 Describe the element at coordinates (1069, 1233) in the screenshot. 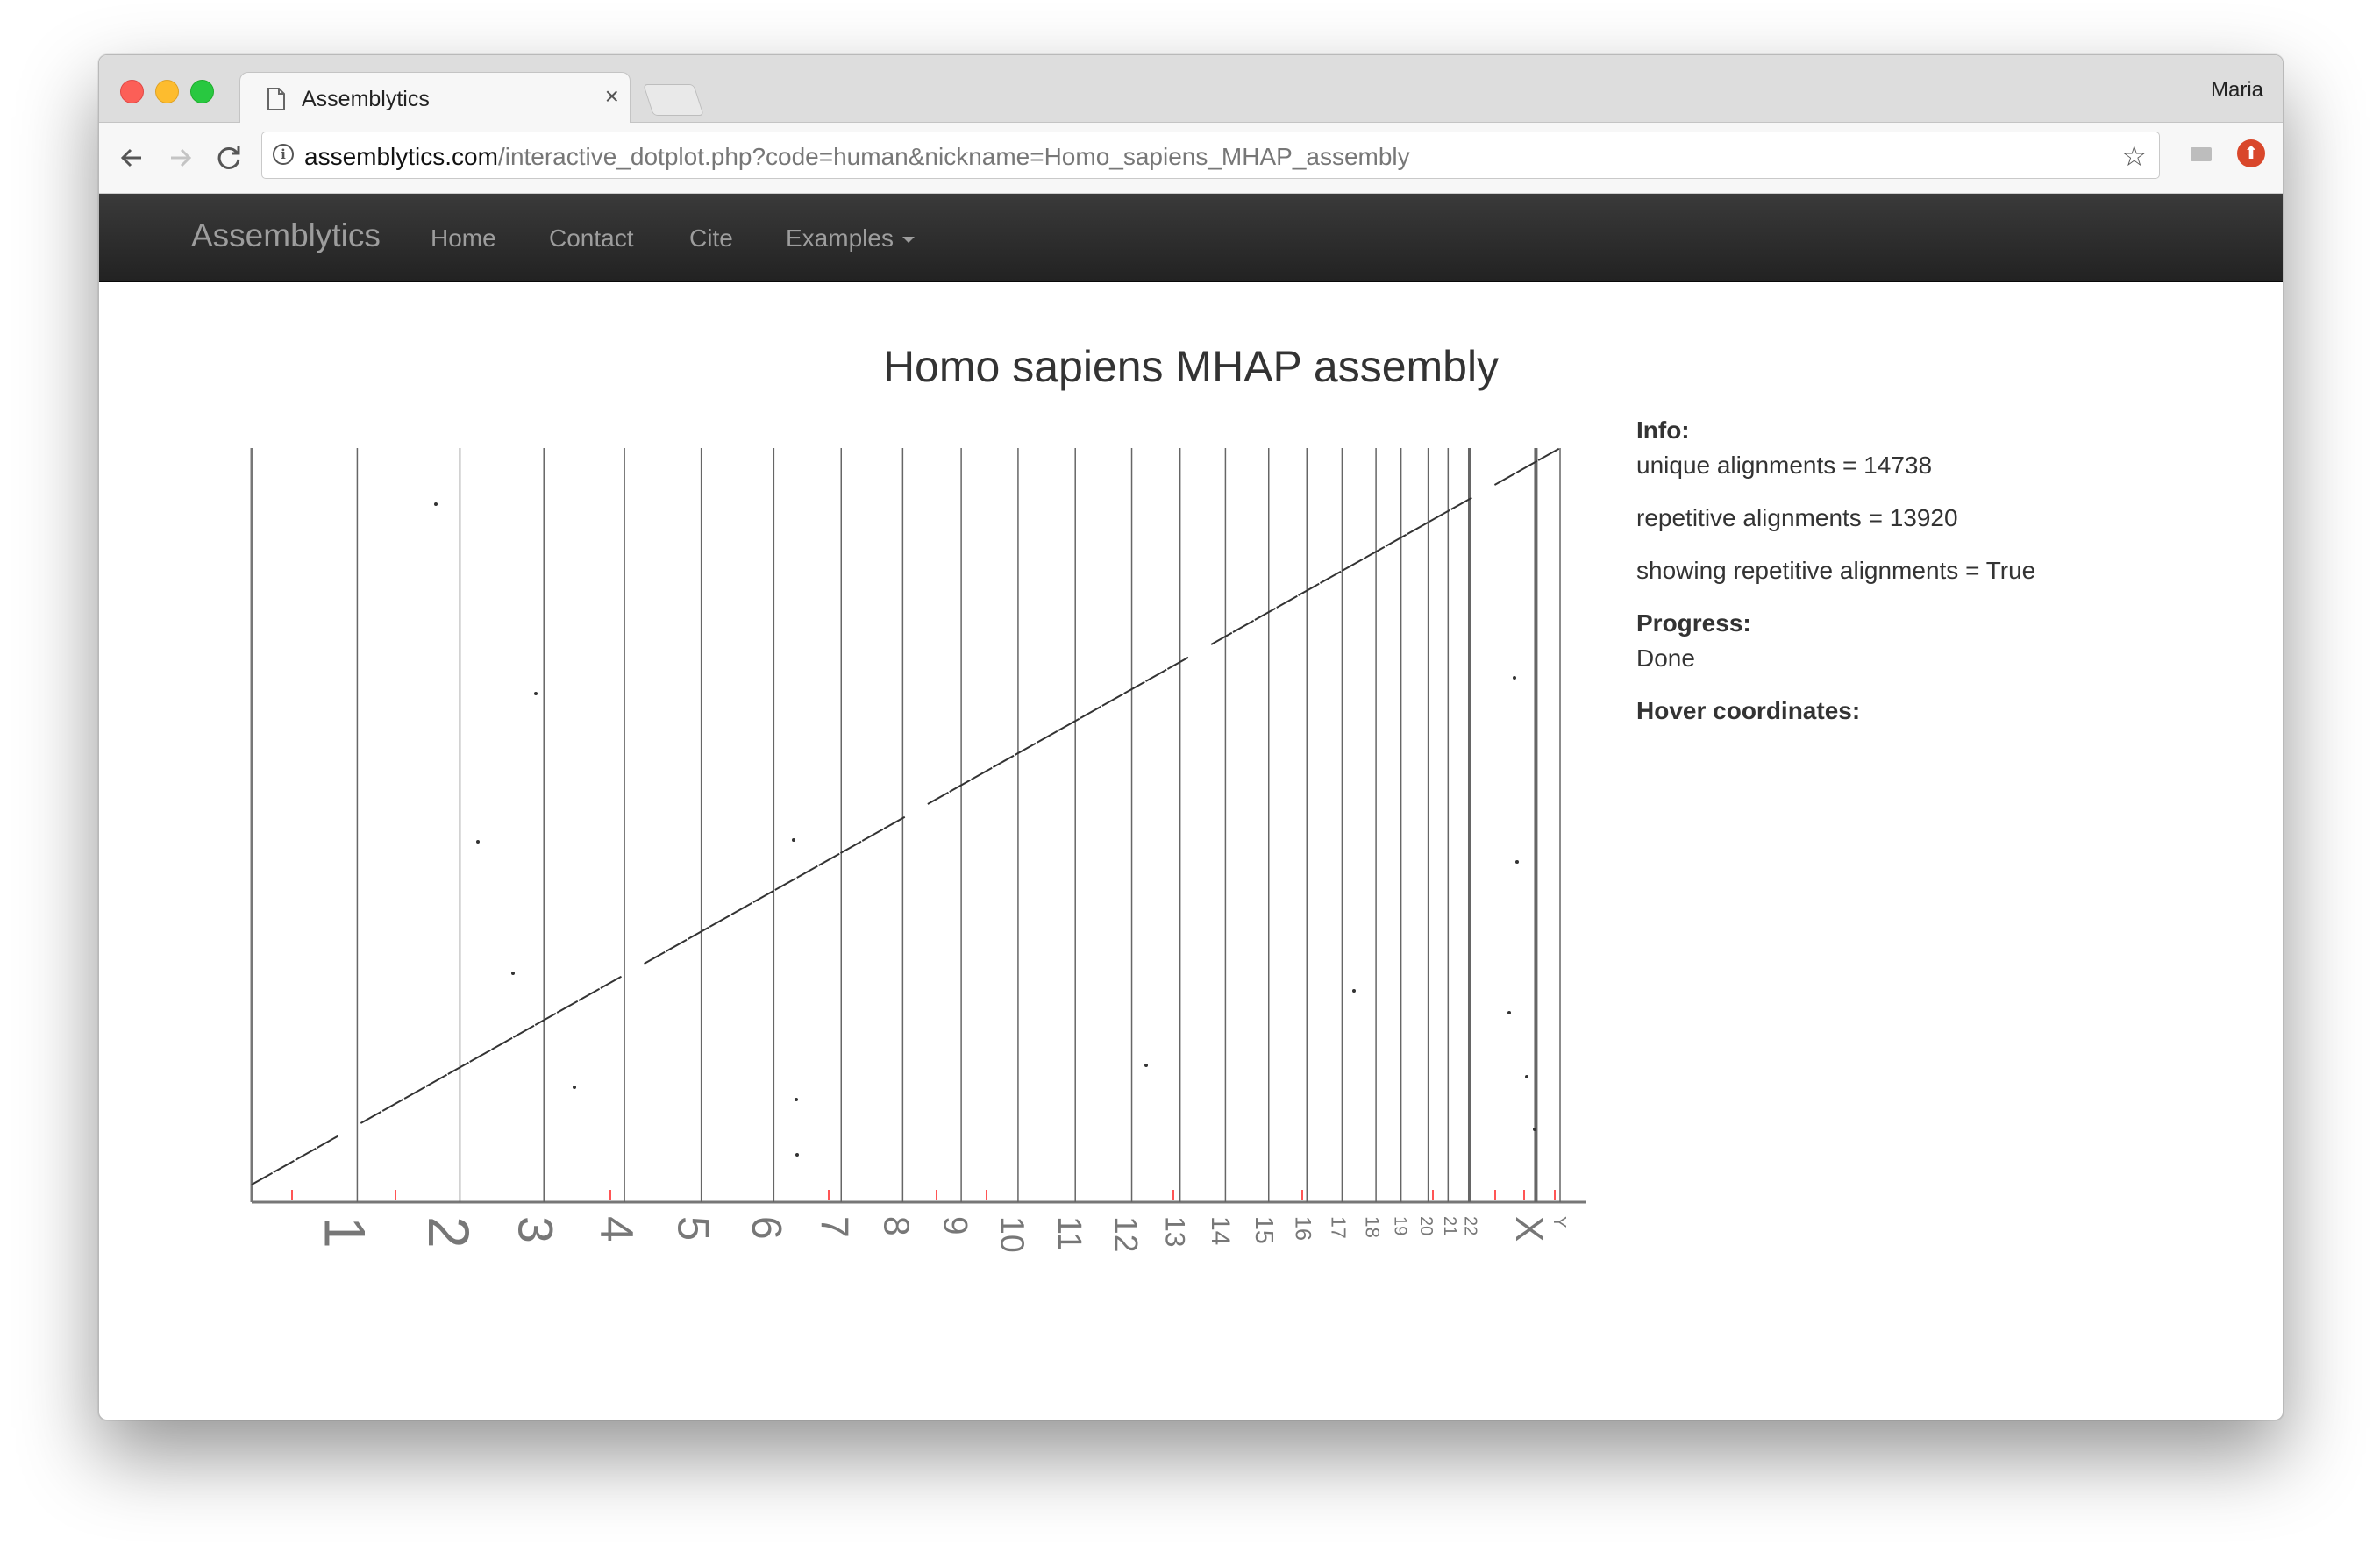

I see `chromosome-label-11: 11` at that location.